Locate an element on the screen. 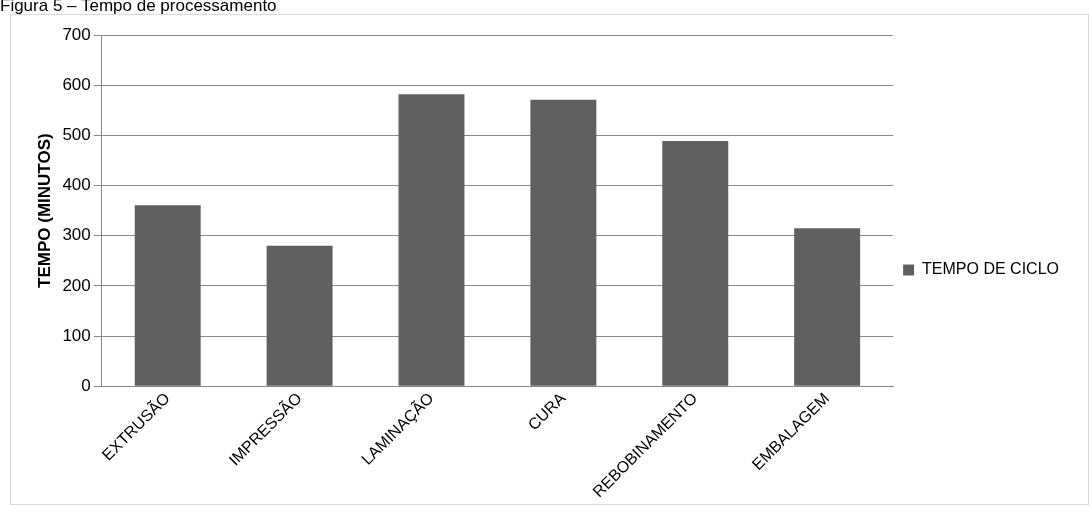 The image size is (1089, 505). y-axis-title: TEMPO (MINUTOS) is located at coordinates (44, 210).